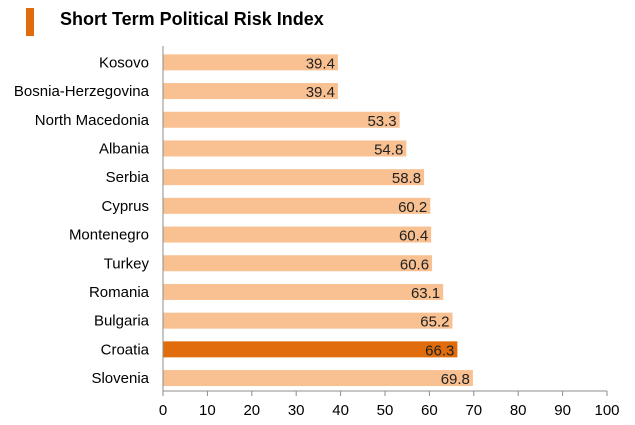 The height and width of the screenshot is (425, 635). What do you see at coordinates (163, 410) in the screenshot?
I see `x-tick-label: 0` at bounding box center [163, 410].